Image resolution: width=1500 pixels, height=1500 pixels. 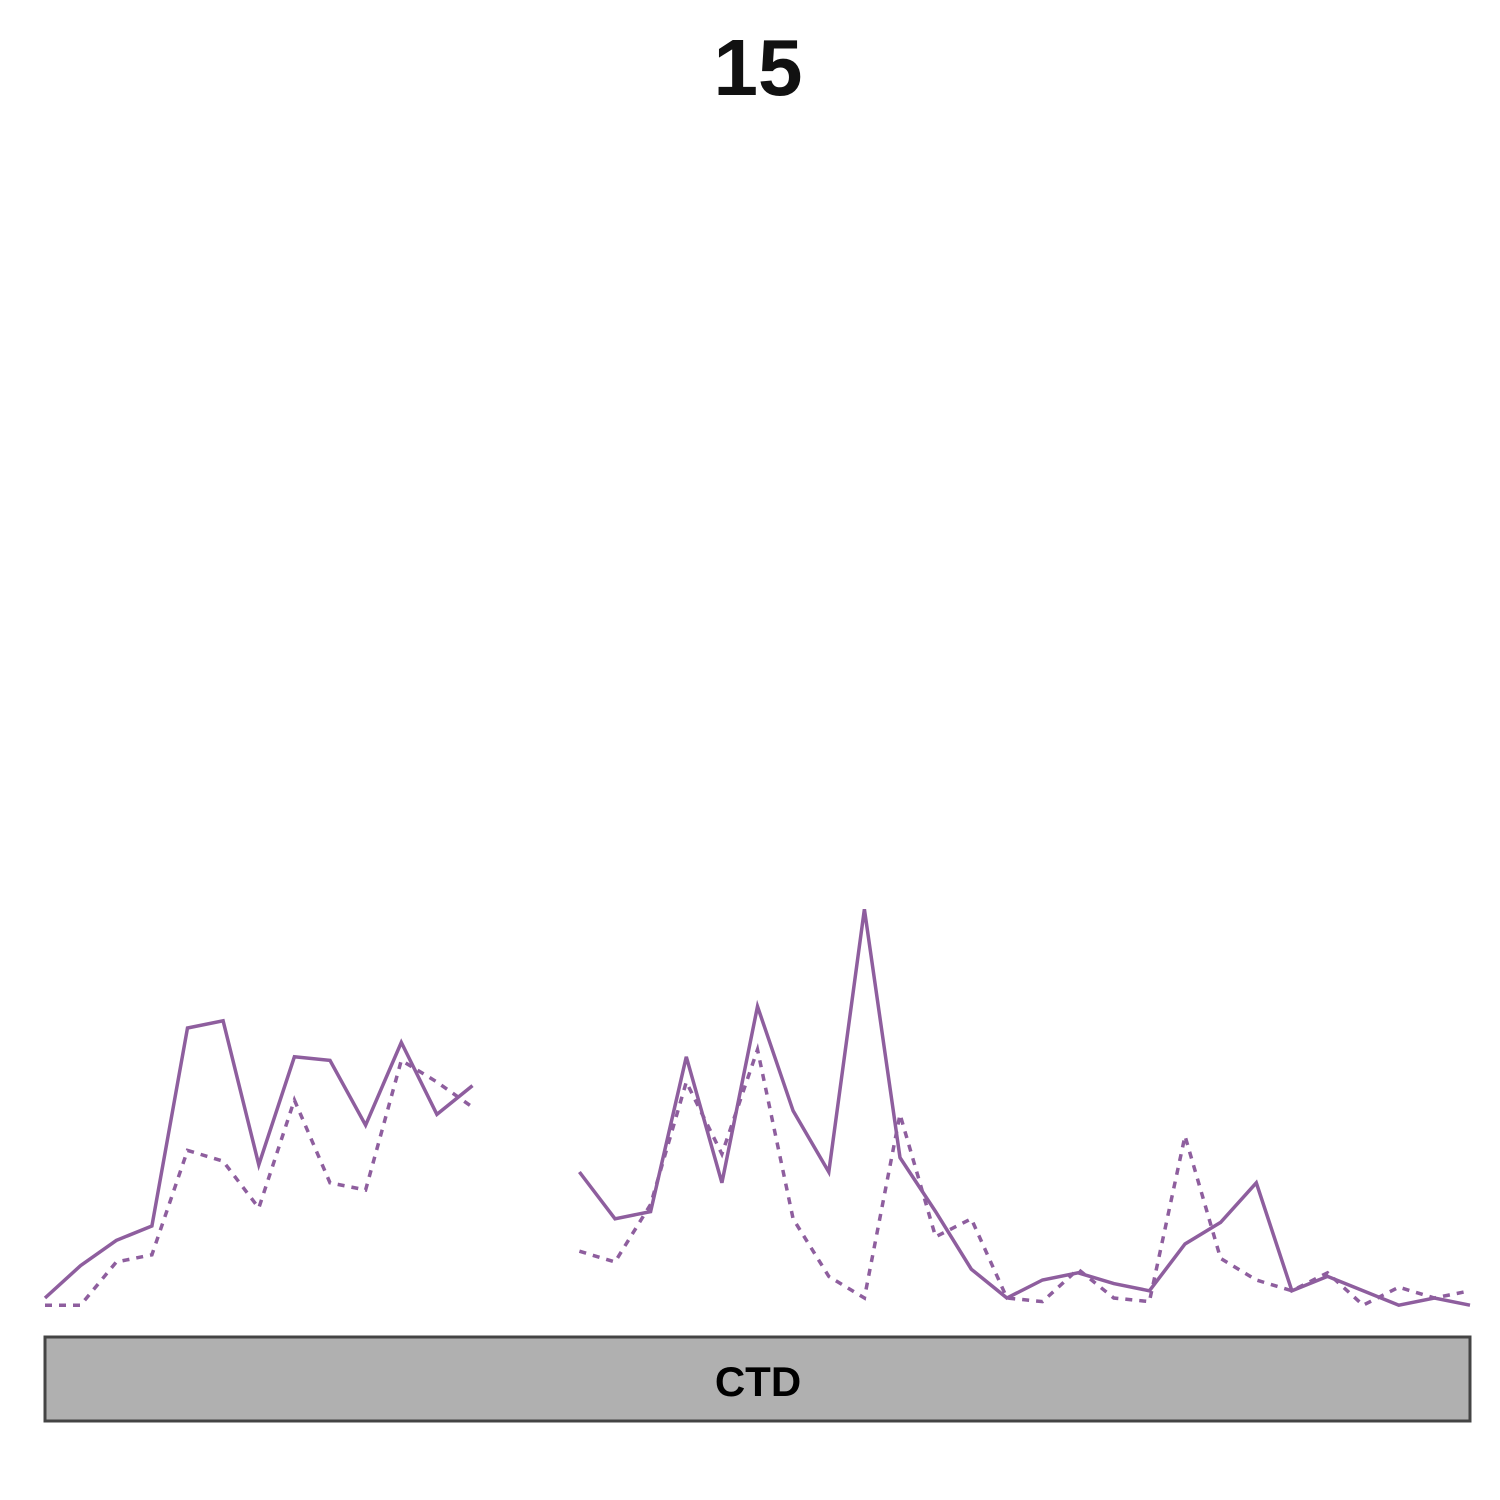 I want to click on domain-bar, so click(x=757, y=1379).